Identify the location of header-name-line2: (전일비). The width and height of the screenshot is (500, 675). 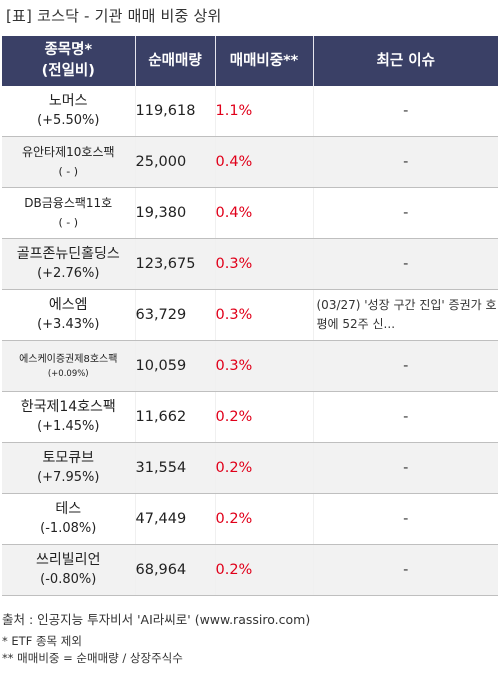
(68, 71).